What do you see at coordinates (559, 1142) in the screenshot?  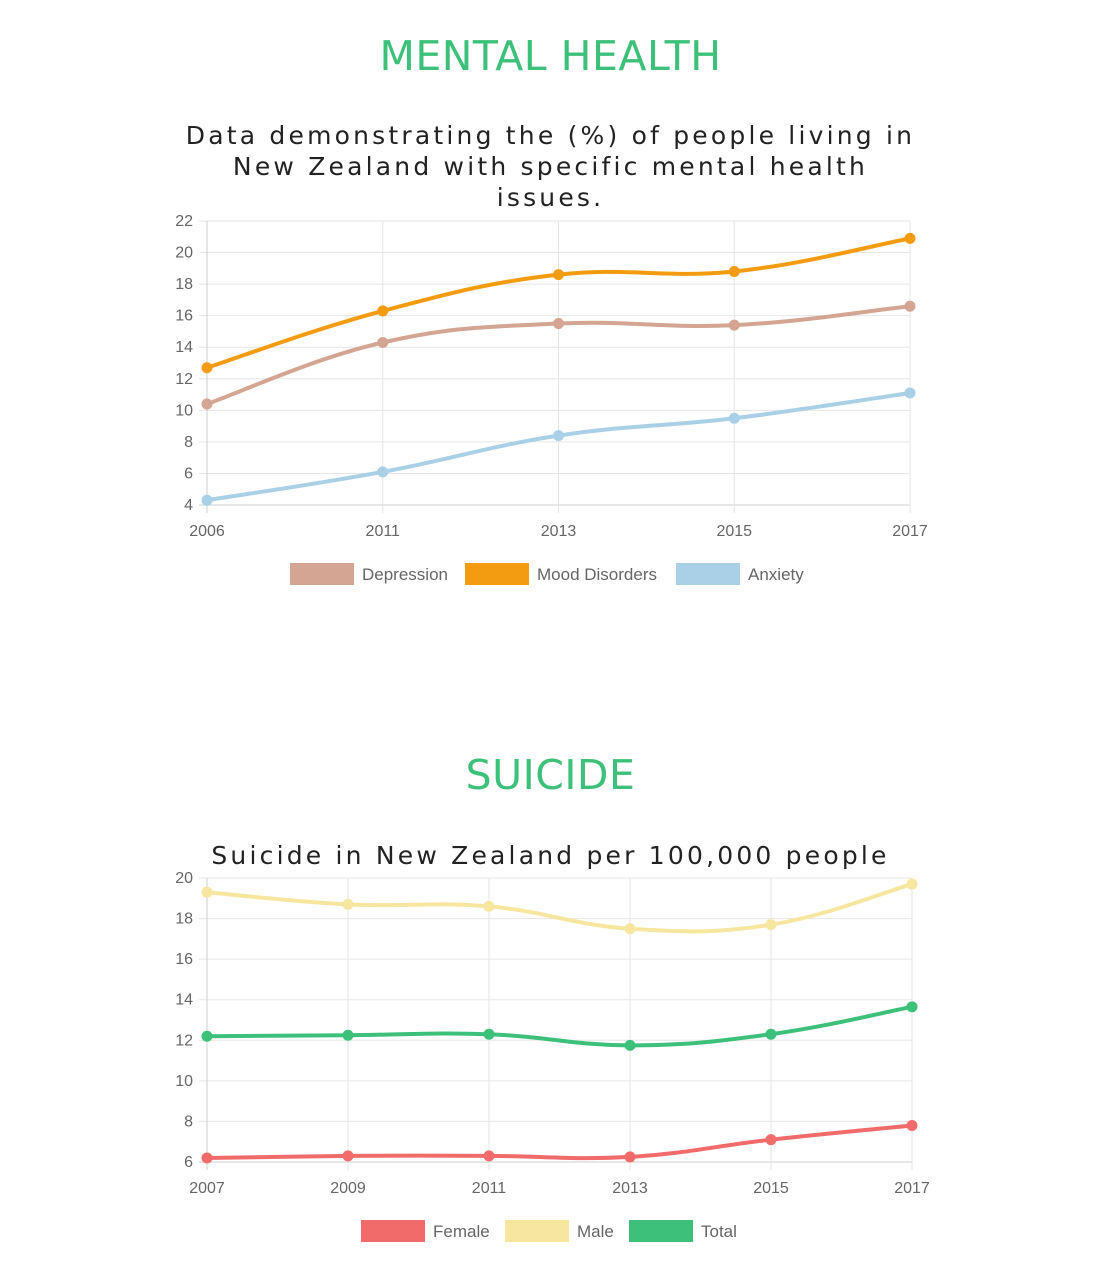 I see `series-line-female` at bounding box center [559, 1142].